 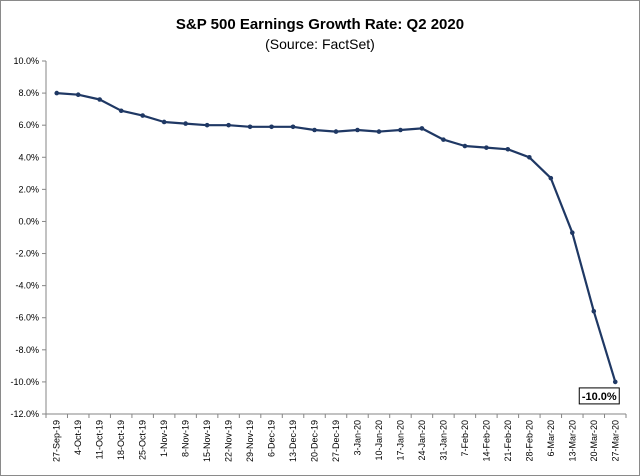 What do you see at coordinates (28, 93) in the screenshot?
I see `y-tick-label: 8.0%` at bounding box center [28, 93].